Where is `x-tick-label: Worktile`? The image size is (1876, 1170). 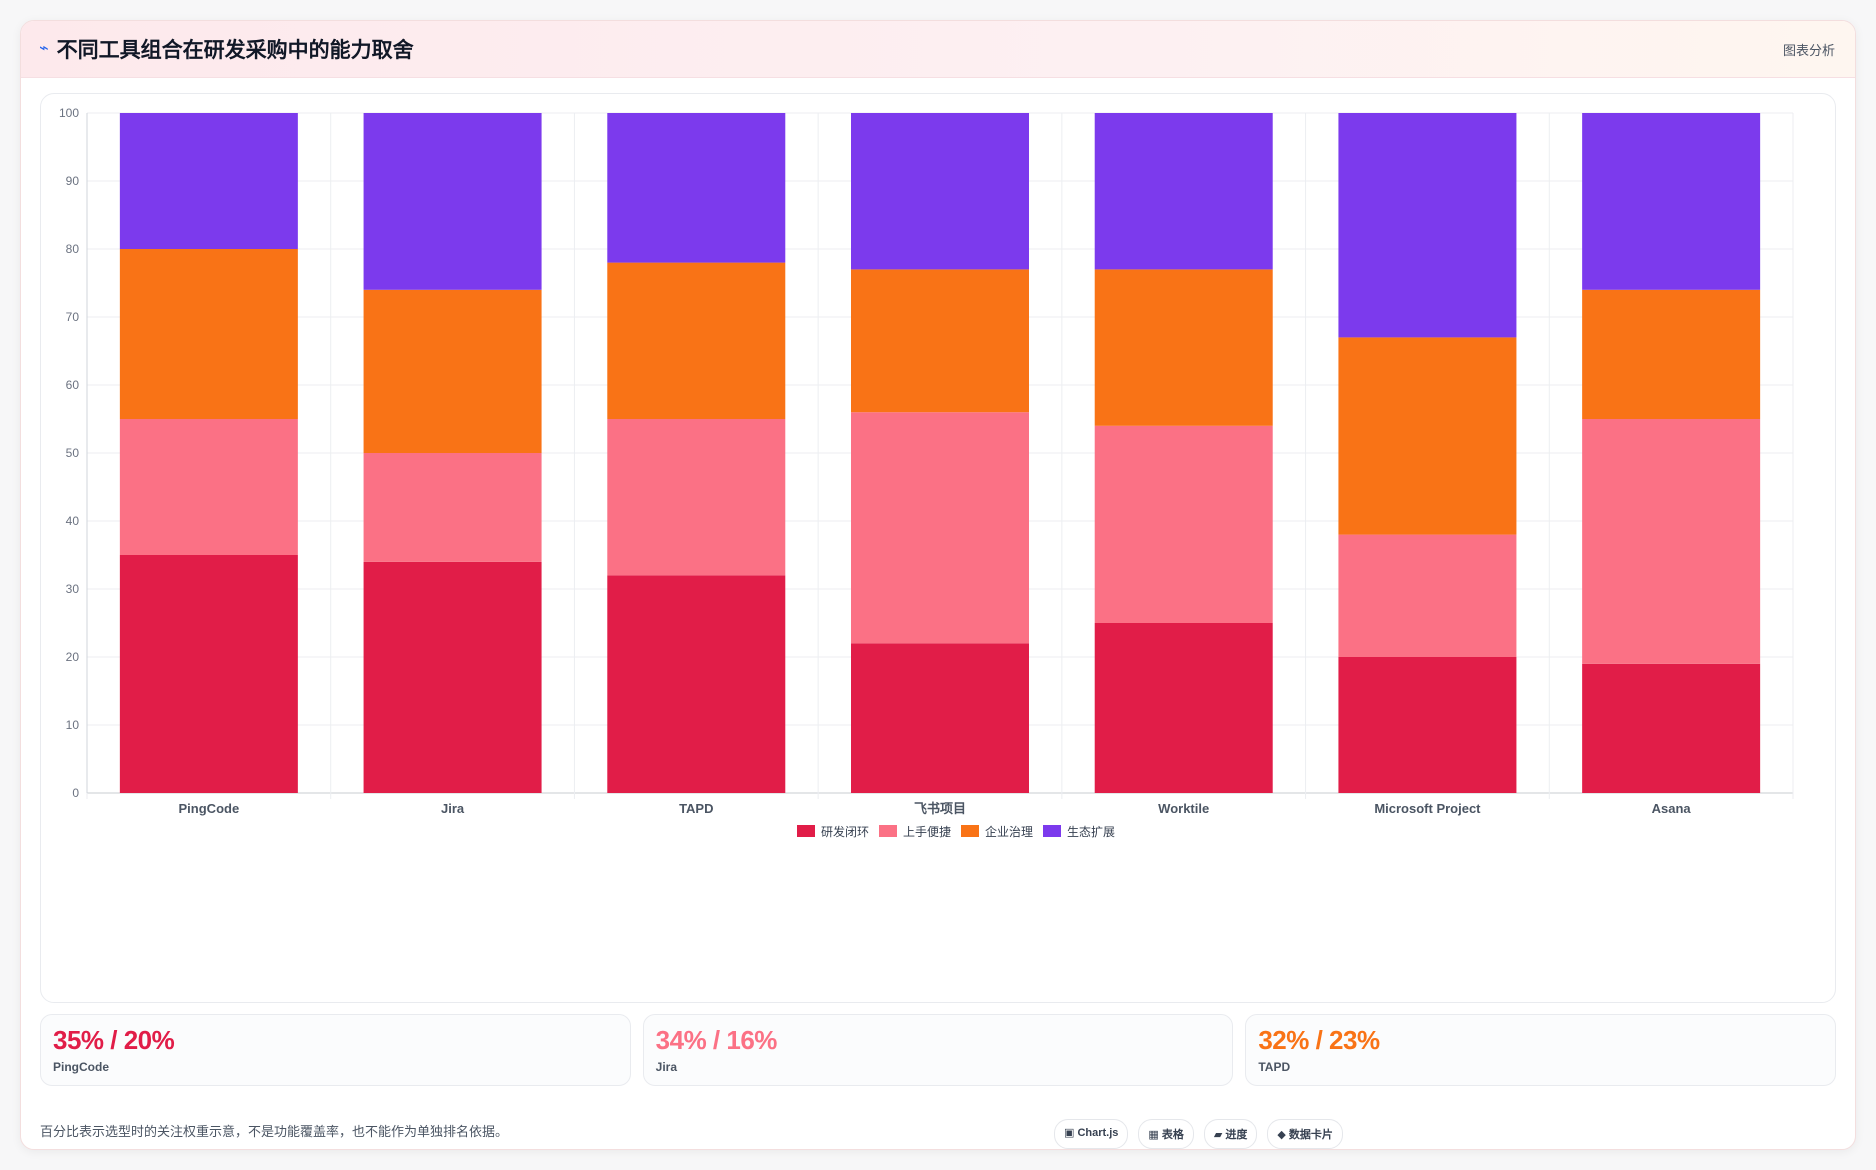 x-tick-label: Worktile is located at coordinates (1183, 808).